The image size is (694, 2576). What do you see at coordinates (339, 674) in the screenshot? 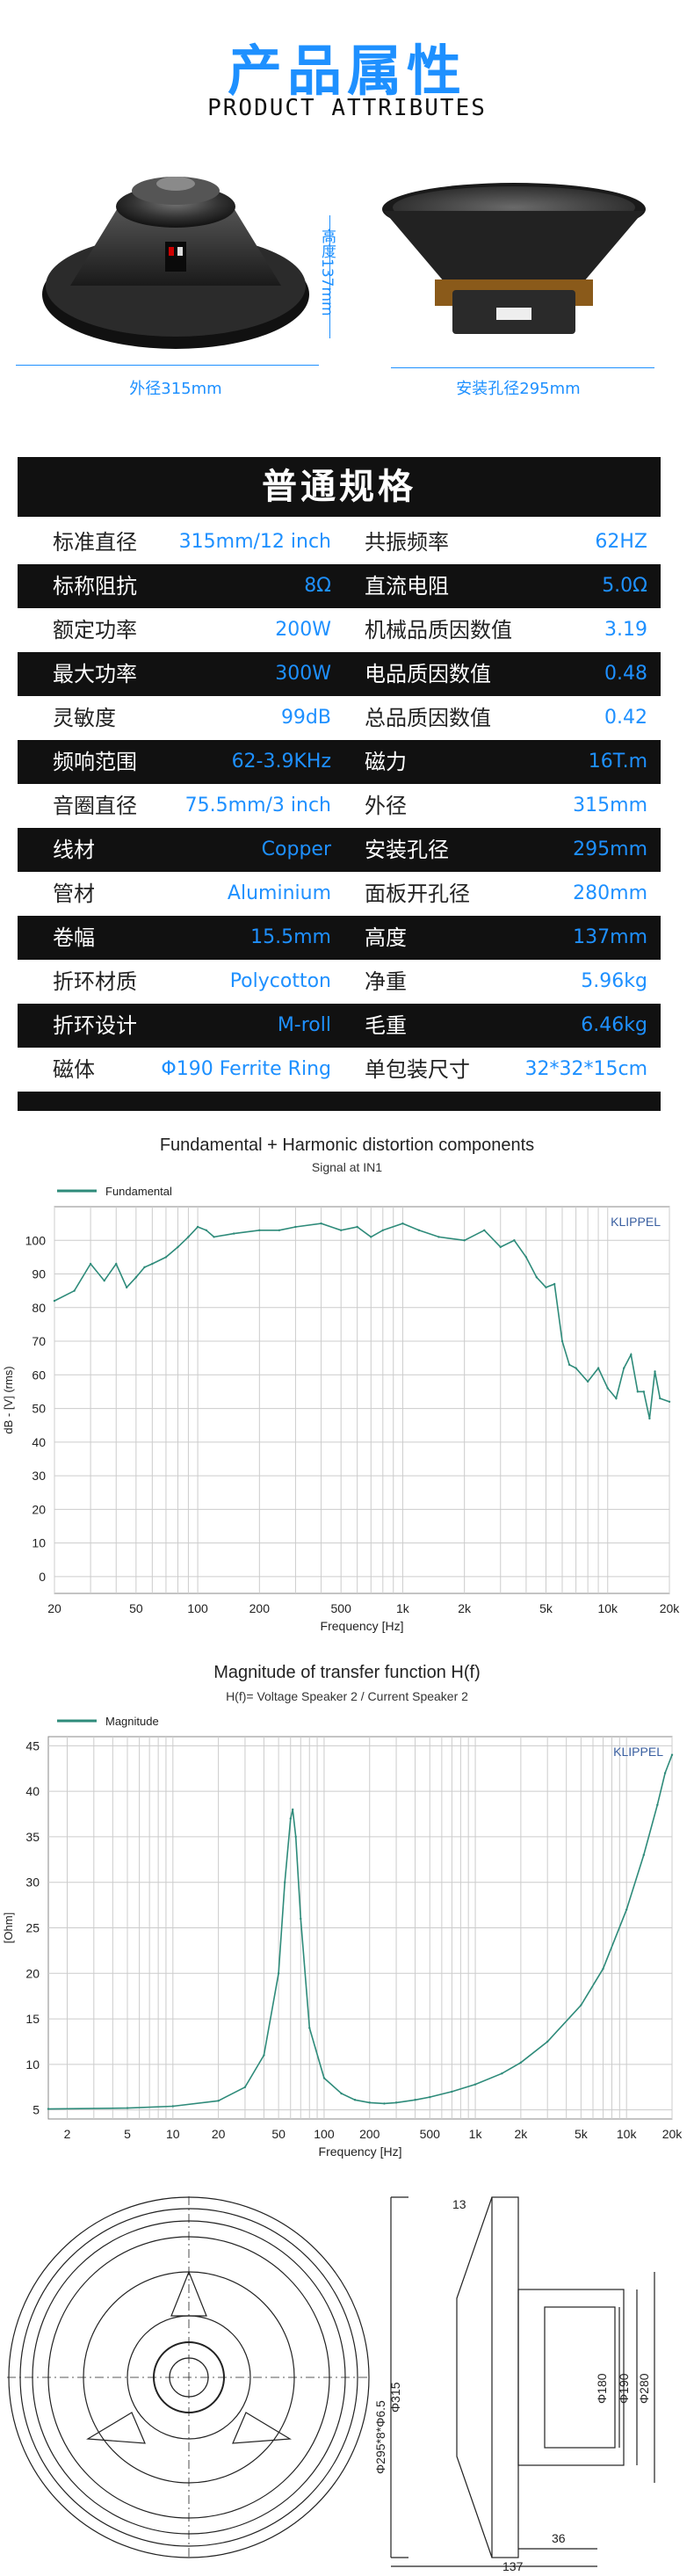
I see `spec-row: 最大功率 300W 电品质因数值 0.48` at bounding box center [339, 674].